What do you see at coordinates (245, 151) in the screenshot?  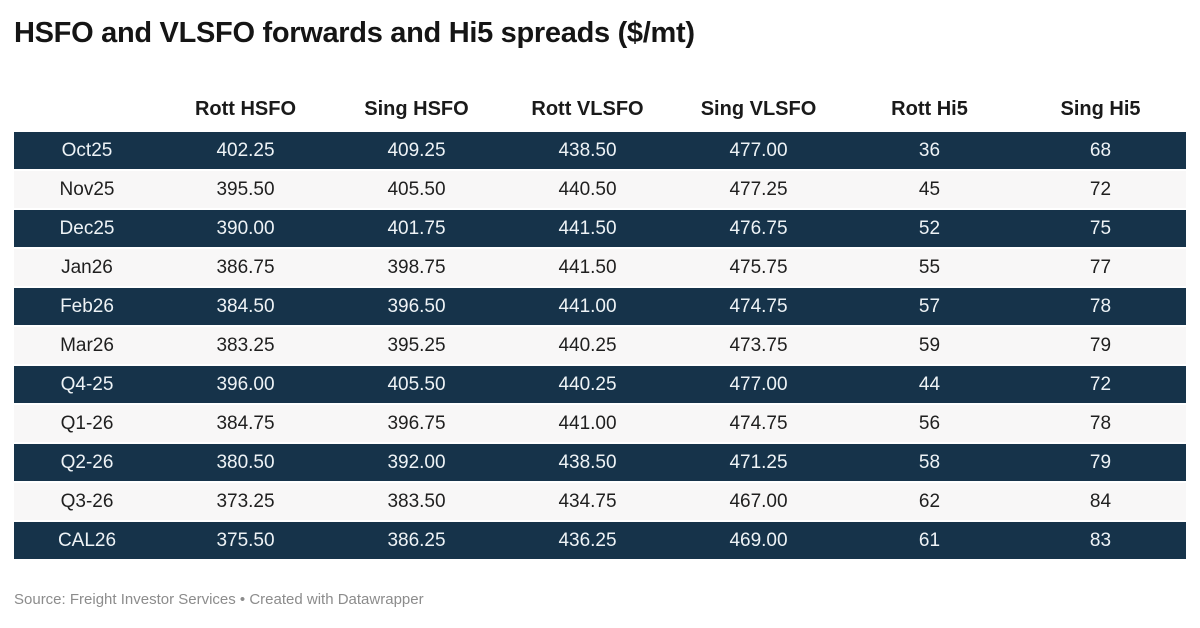 I see `value-cell: 402.25` at bounding box center [245, 151].